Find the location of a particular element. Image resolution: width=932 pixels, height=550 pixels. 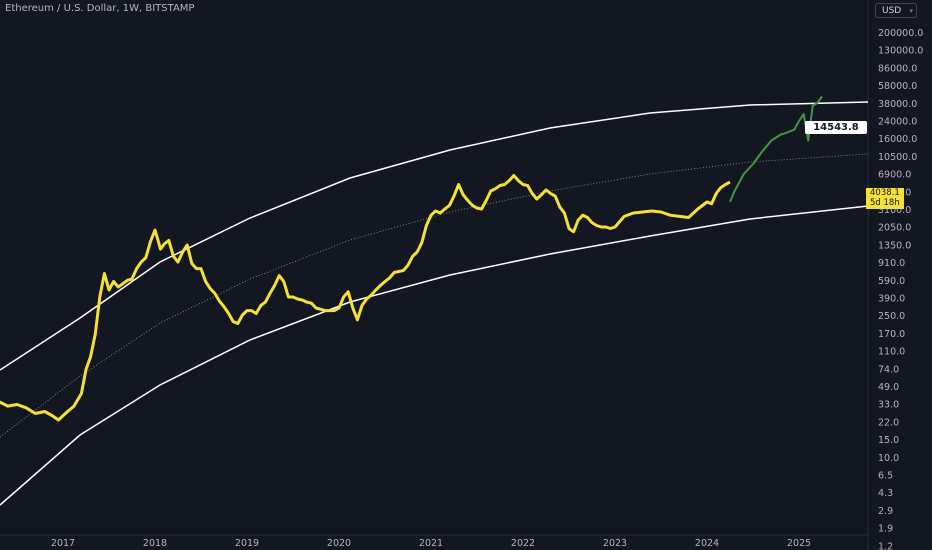

x-axis-ticks: 2017 2018 2019 2020 2021 2022 2023 2024 2025 is located at coordinates (431, 543).